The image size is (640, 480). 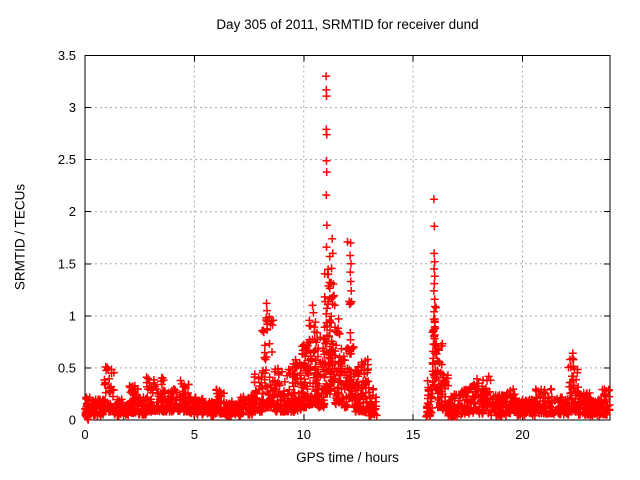 I want to click on y-tick-label: 0, so click(x=72, y=420).